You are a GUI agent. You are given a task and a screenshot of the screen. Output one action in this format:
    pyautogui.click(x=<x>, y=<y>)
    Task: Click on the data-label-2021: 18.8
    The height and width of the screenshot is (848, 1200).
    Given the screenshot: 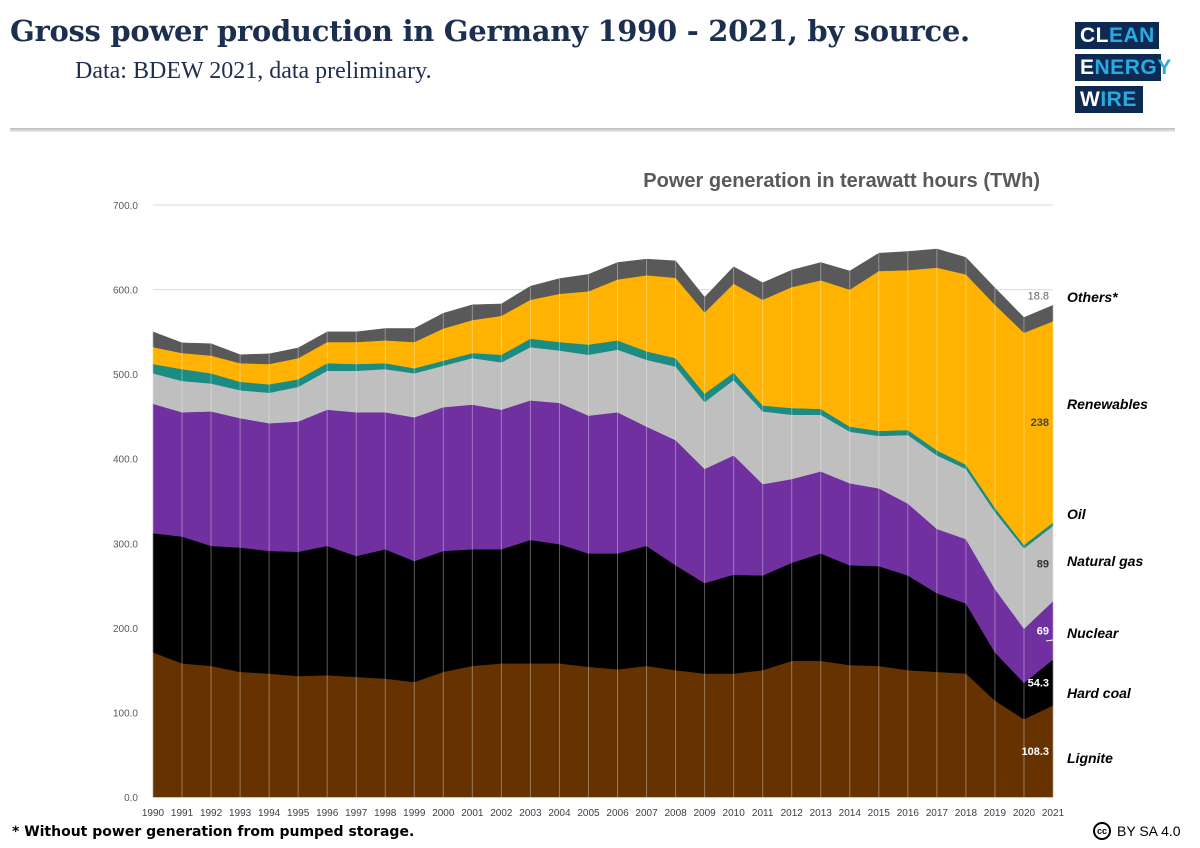 What is the action you would take?
    pyautogui.click(x=1038, y=296)
    